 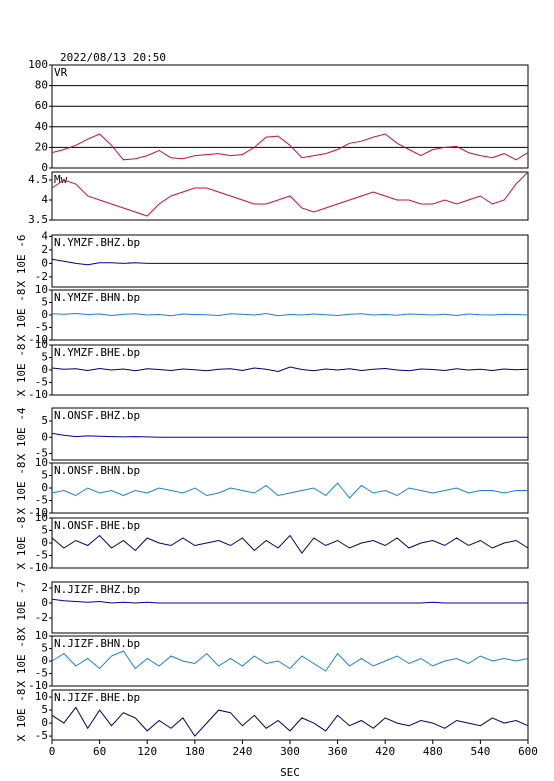 What do you see at coordinates (21, 261) in the screenshot?
I see `y-axis-label: X 10E -6` at bounding box center [21, 261].